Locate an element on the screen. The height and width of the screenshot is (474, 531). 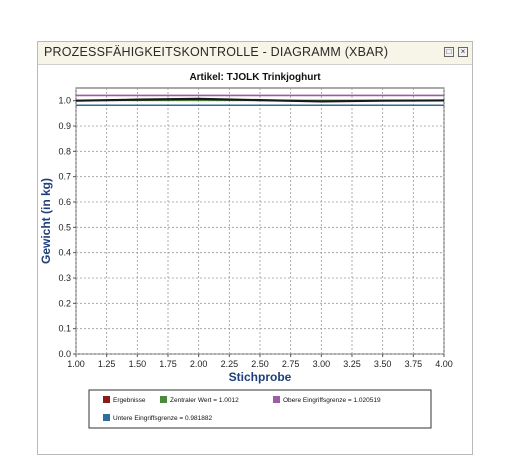
x-tick-label: 1.25 is located at coordinates (107, 364).